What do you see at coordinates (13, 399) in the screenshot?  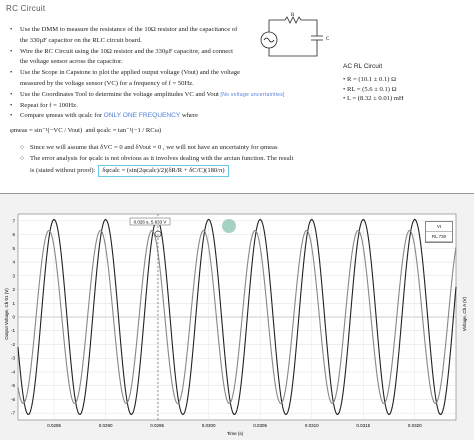 I see `y-tick-label: -6` at bounding box center [13, 399].